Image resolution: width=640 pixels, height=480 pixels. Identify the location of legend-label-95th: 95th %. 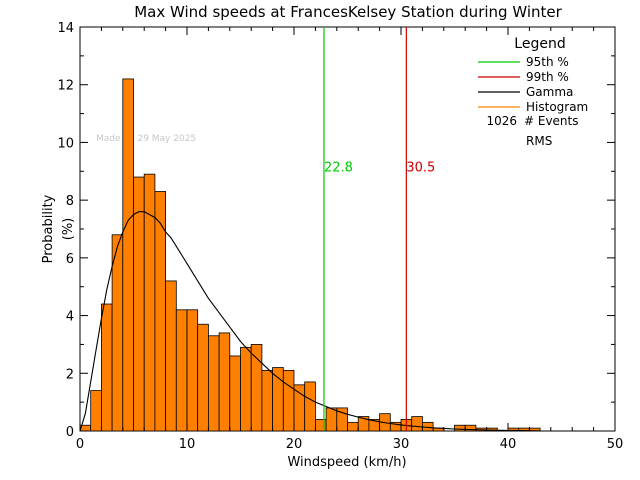
(547, 62).